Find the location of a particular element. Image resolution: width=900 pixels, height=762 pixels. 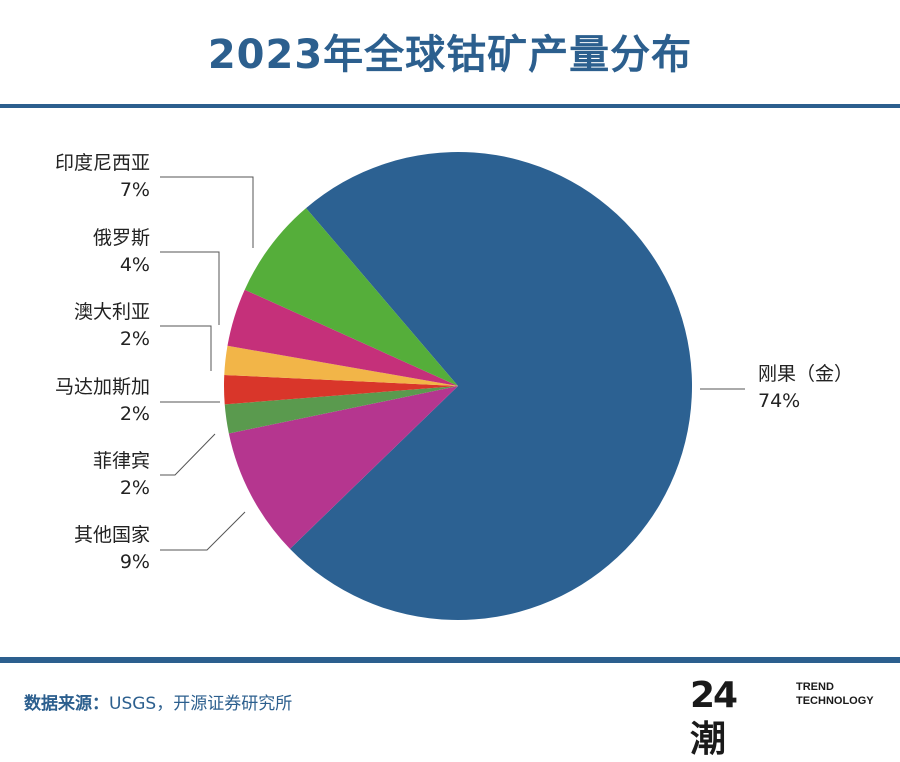

slice-俄罗斯 is located at coordinates (342, 337).